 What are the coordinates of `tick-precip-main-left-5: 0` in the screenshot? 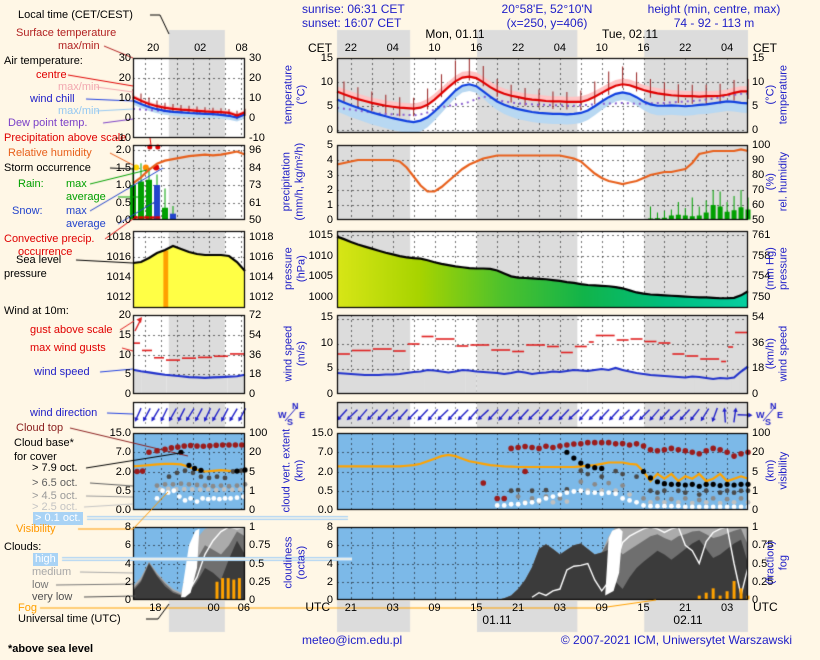 It's located at (329, 220).